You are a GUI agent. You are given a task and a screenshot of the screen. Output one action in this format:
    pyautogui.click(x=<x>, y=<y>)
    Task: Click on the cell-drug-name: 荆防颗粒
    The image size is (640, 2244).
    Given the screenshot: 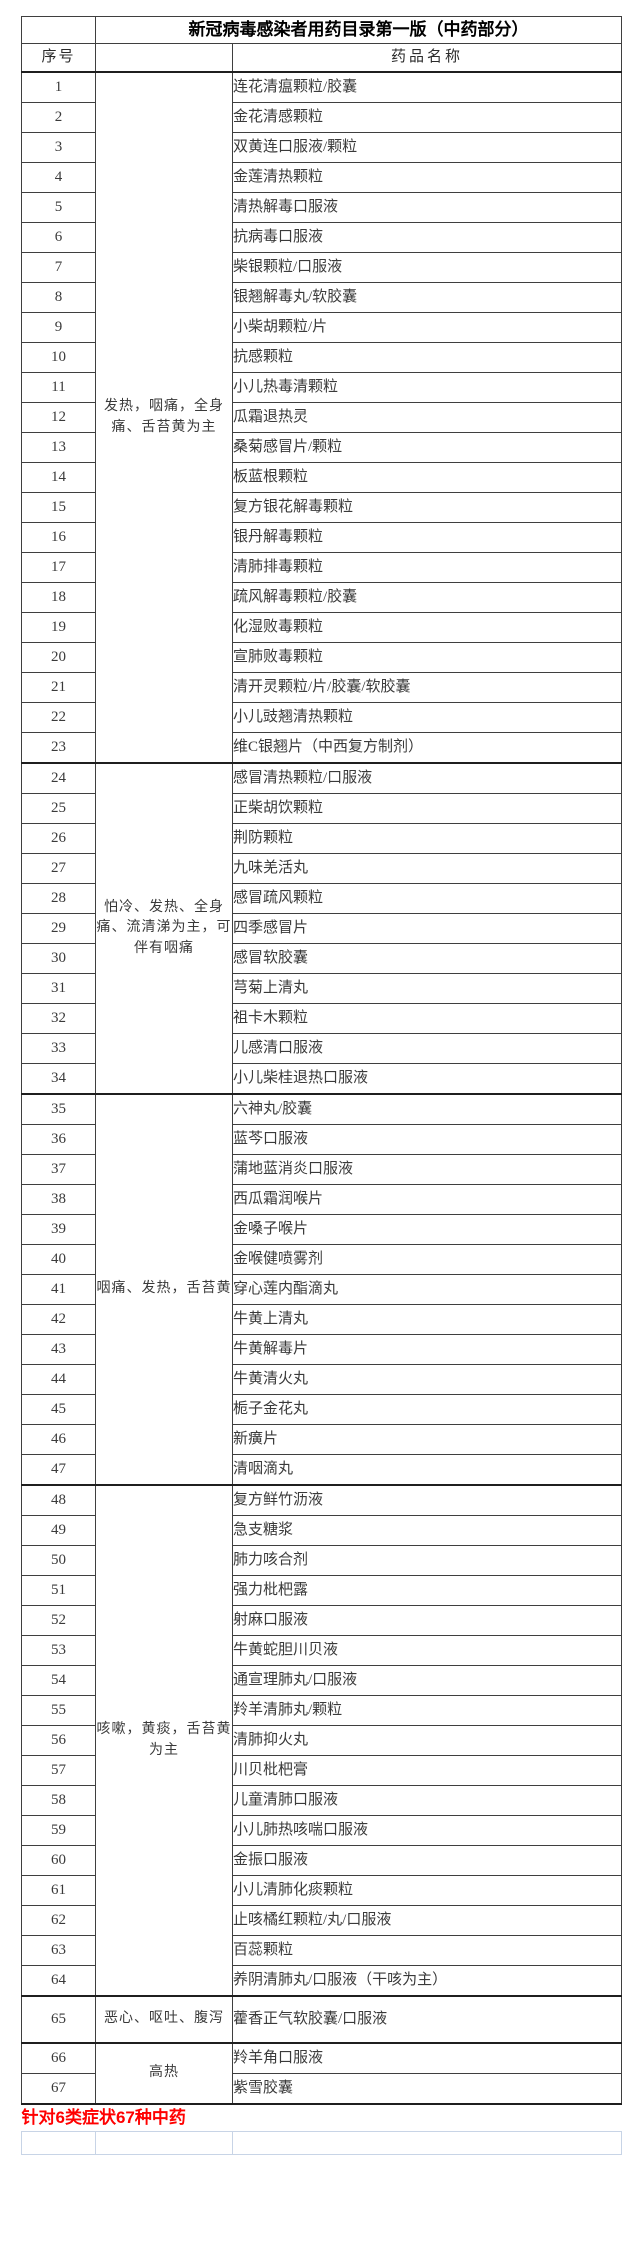 What is the action you would take?
    pyautogui.click(x=427, y=838)
    